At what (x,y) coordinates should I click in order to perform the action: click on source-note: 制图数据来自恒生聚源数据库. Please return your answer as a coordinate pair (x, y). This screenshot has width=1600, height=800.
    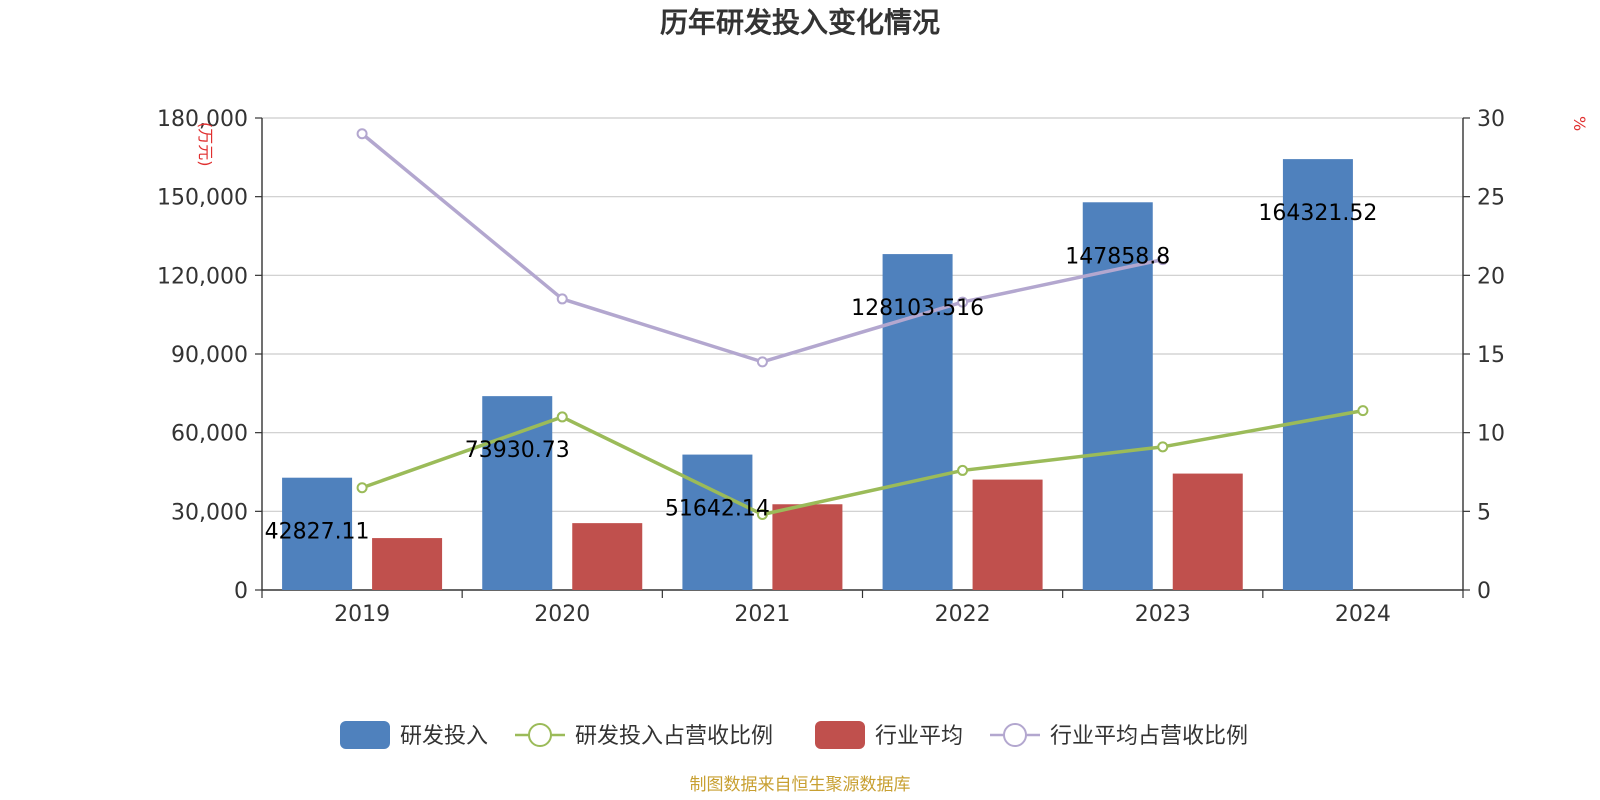
    Looking at the image, I should click on (800, 785).